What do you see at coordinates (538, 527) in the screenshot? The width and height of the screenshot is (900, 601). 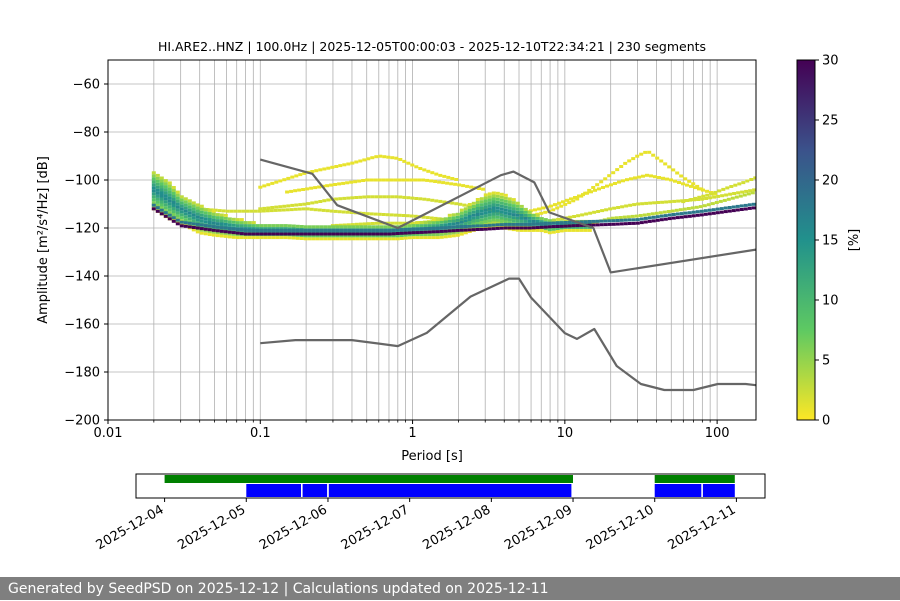 I see `timeline-tick-label: 2025-12-09` at bounding box center [538, 527].